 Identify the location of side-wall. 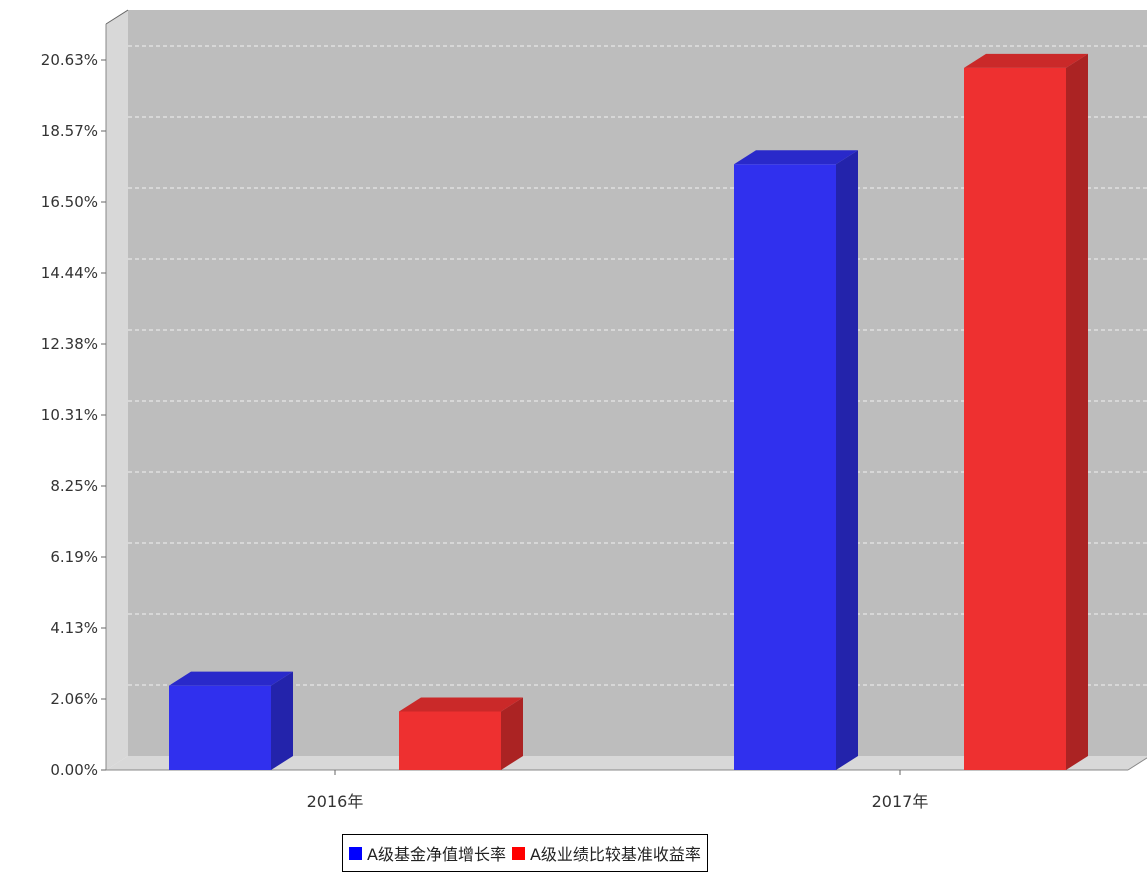
(117, 390).